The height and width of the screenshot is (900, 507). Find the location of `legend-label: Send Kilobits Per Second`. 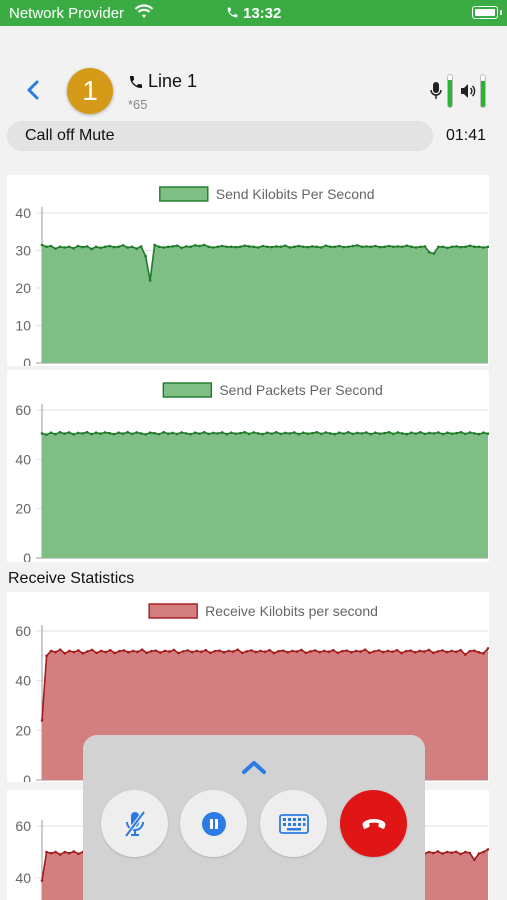

legend-label: Send Kilobits Per Second is located at coordinates (295, 194).